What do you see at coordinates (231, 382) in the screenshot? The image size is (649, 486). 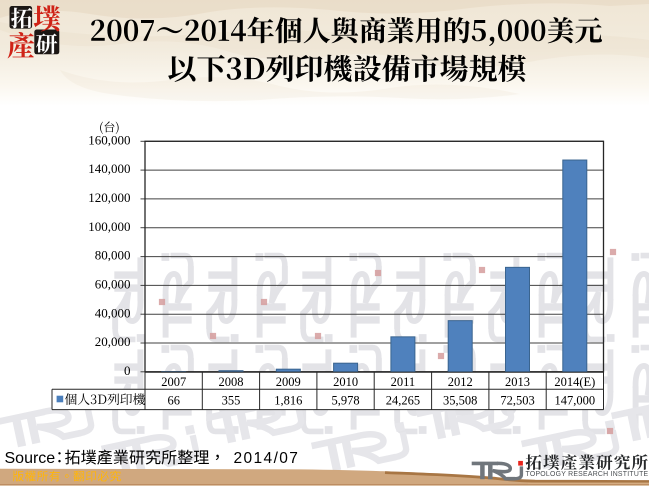 I see `svg-text: 2008` at bounding box center [231, 382].